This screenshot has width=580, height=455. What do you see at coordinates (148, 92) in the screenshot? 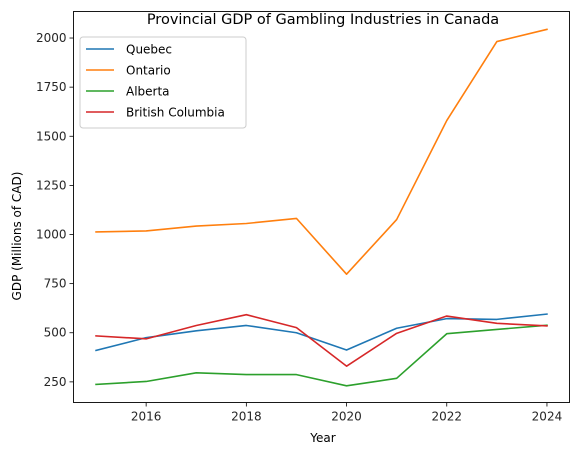
I see `legend-label-alberta: Alberta` at bounding box center [148, 92].